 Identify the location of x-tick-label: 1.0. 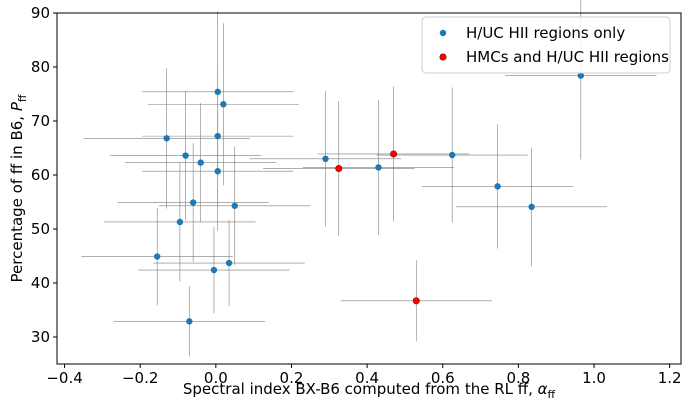
(594, 378).